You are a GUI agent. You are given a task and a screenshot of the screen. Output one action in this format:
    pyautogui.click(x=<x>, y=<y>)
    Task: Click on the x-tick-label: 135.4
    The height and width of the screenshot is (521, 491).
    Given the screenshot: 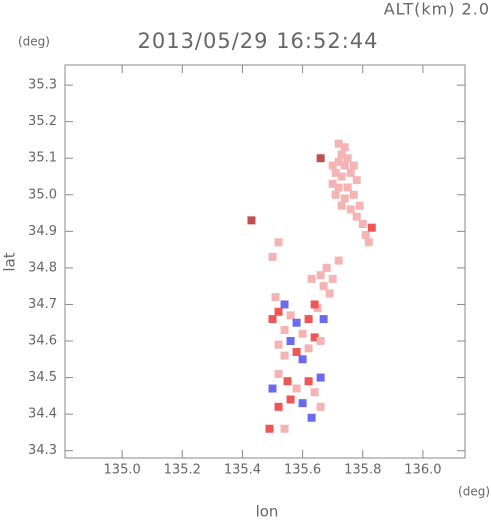 What is the action you would take?
    pyautogui.click(x=242, y=470)
    